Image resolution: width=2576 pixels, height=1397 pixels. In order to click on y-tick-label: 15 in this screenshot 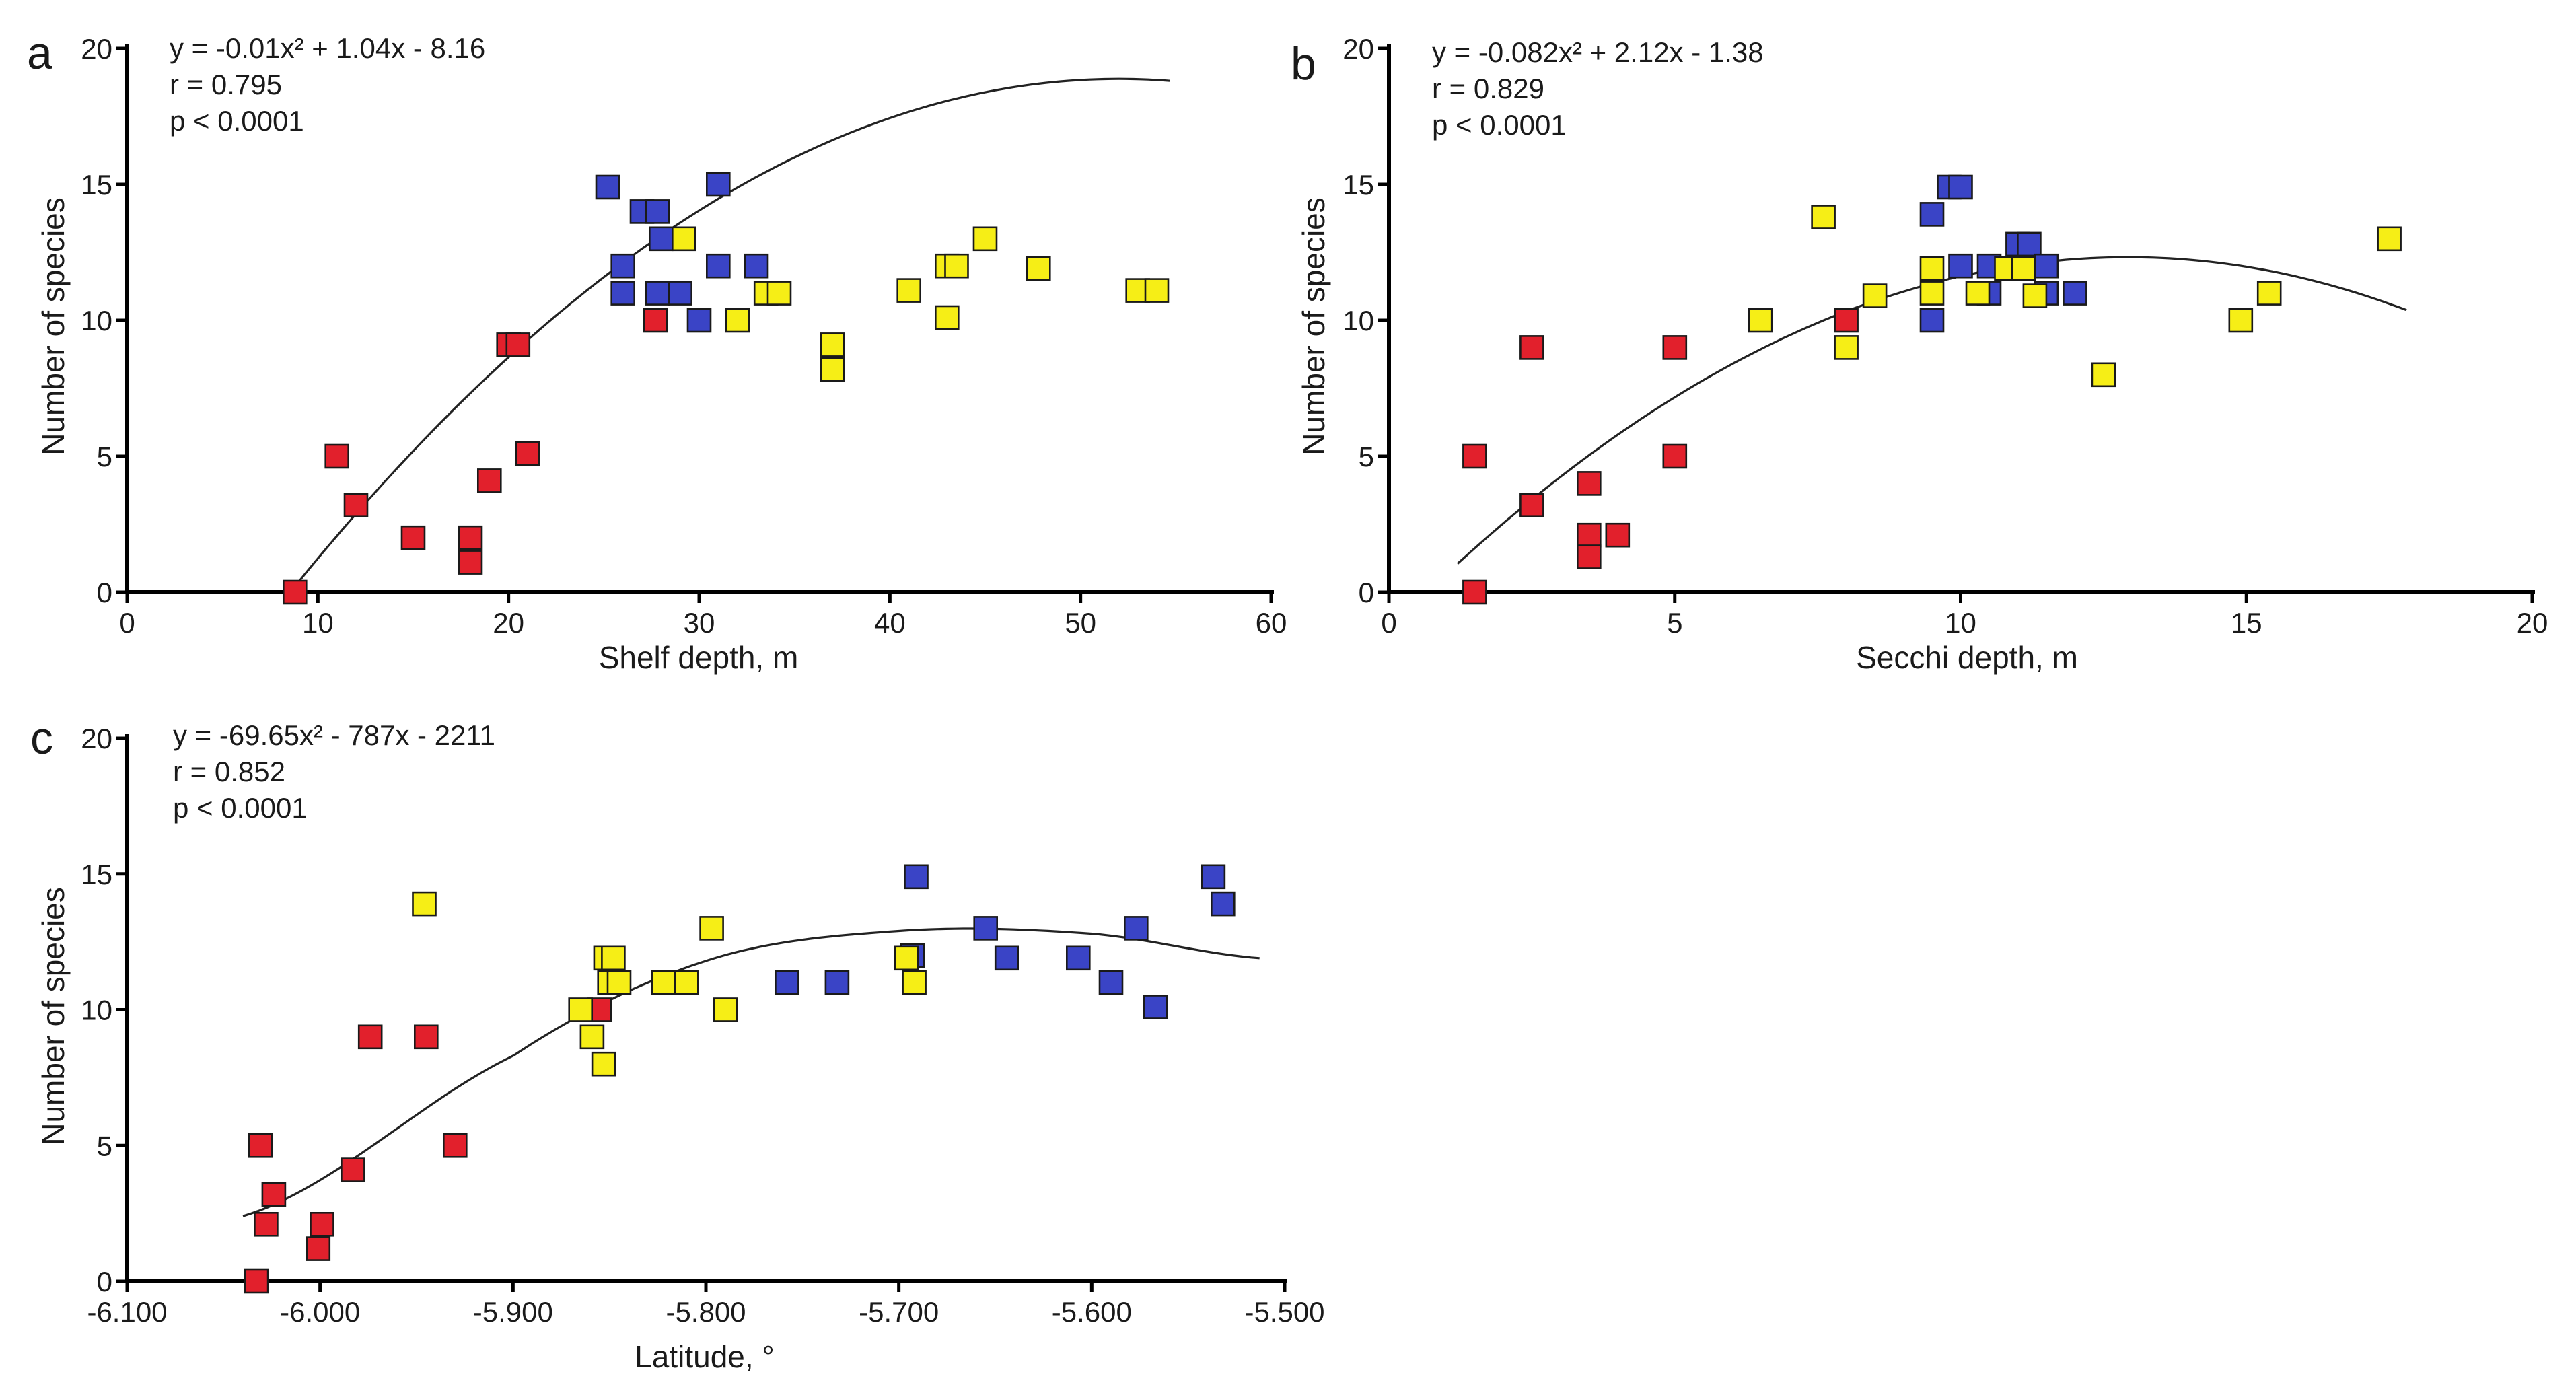, I will do `click(96, 185)`.